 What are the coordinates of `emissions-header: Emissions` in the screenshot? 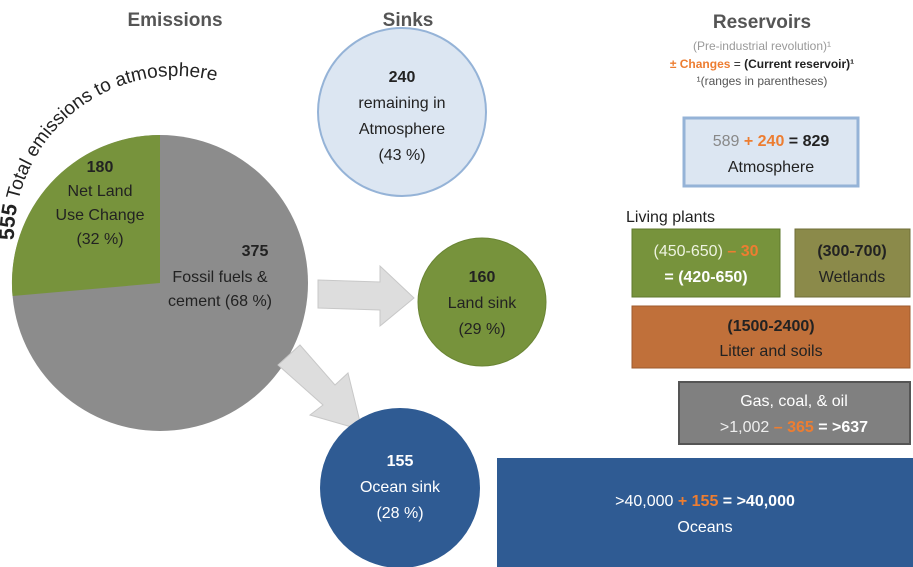 It's located at (174, 20).